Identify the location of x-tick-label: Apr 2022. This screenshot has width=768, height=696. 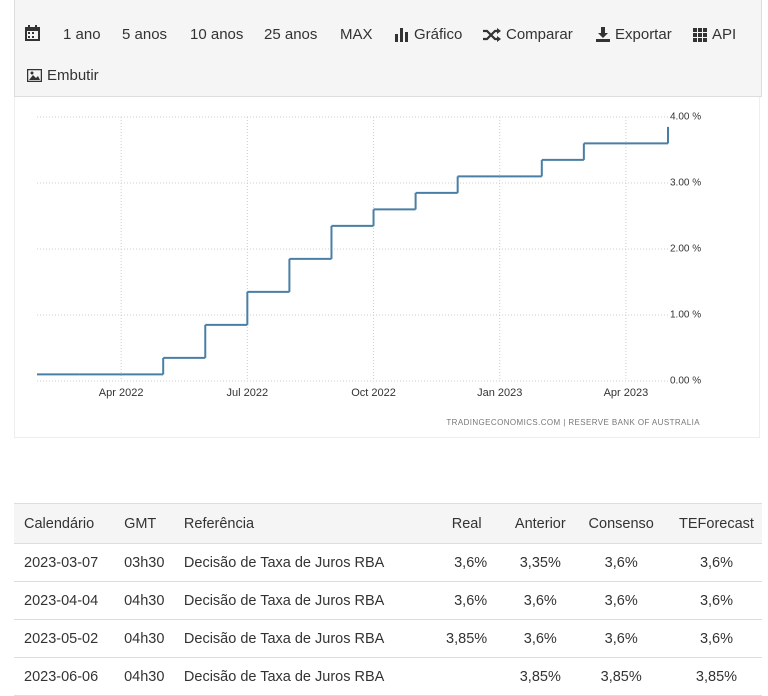
(121, 393).